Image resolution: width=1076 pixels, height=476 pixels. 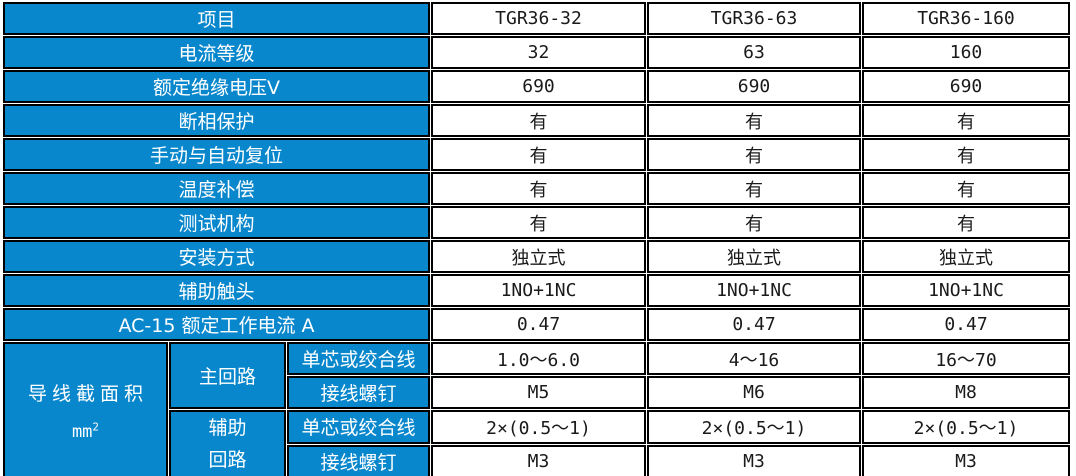 I want to click on table-row-insulation-voltage: 额定绝缘电压V 690 690 690, so click(x=536, y=86).